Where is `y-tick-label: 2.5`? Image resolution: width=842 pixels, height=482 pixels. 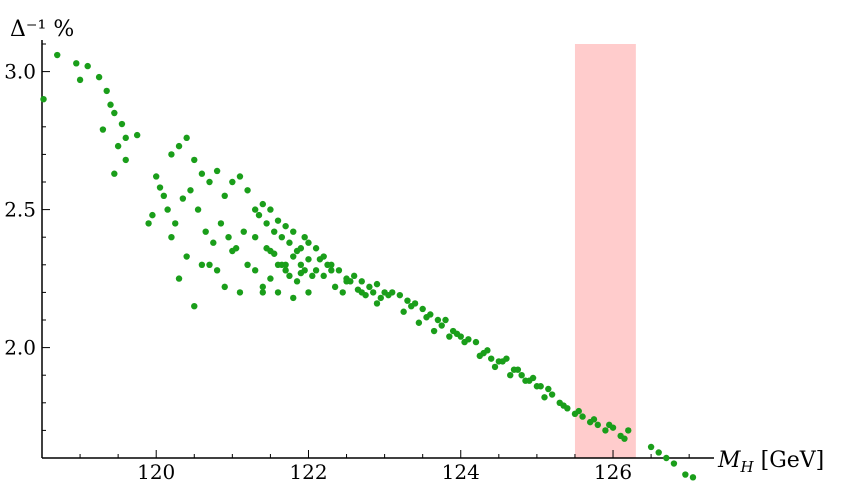
y-tick-label: 2.5 is located at coordinates (20, 210).